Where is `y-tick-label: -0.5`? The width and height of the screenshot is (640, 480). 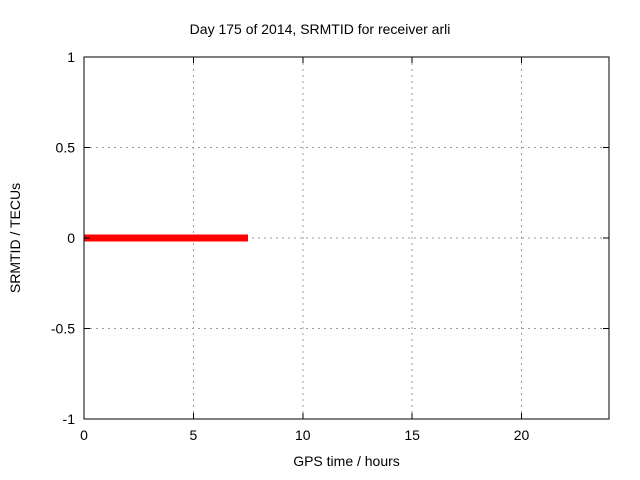 y-tick-label: -0.5 is located at coordinates (63, 329).